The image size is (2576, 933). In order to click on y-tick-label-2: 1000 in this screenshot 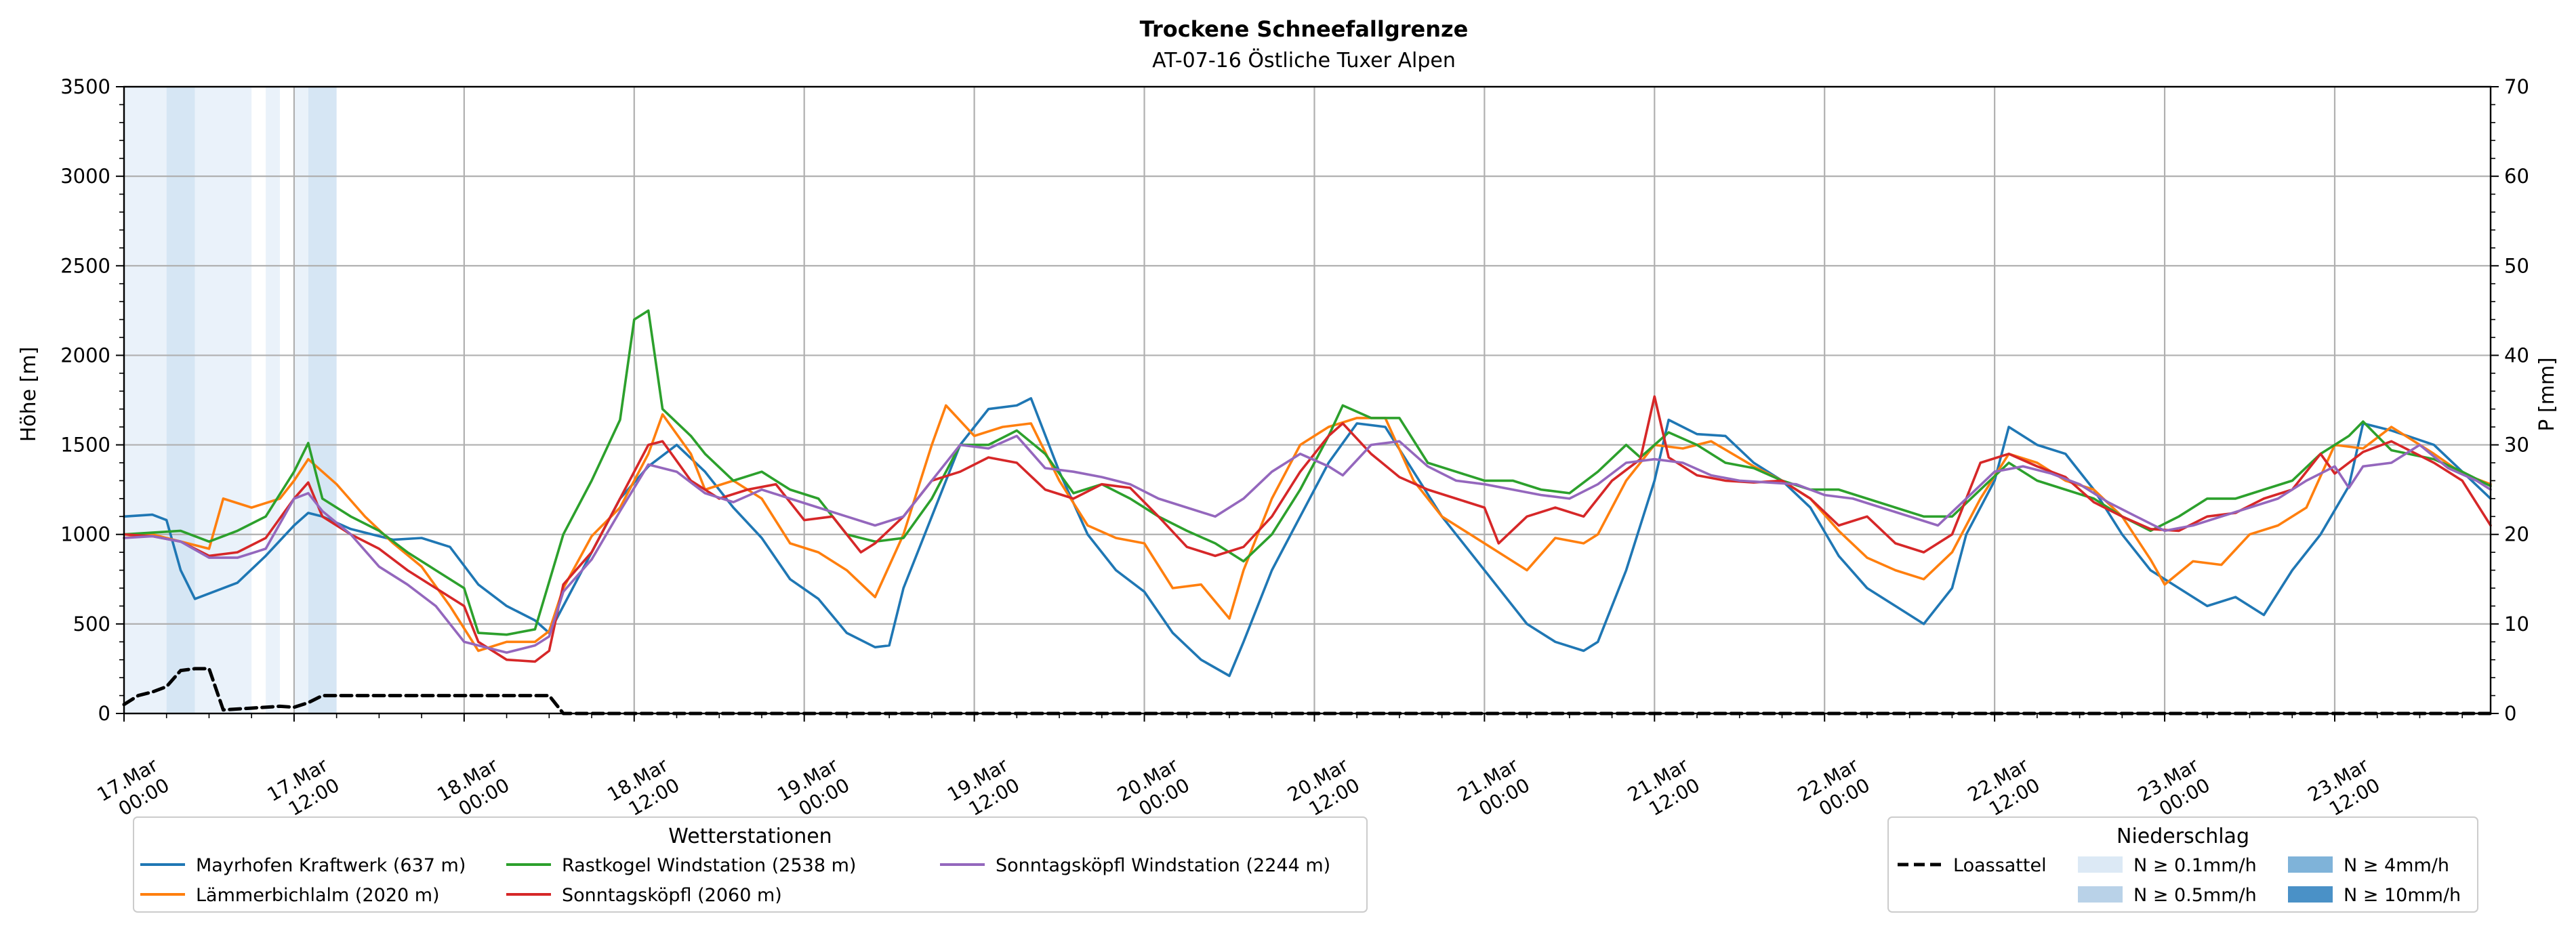, I will do `click(85, 534)`.